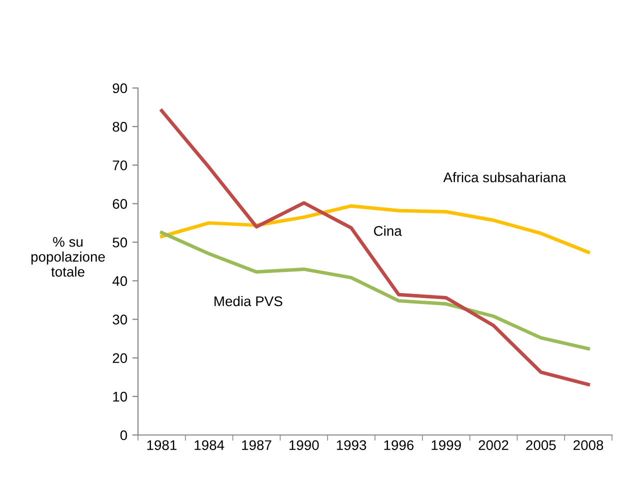 Image resolution: width=618 pixels, height=485 pixels. I want to click on y-tick-label: 10, so click(120, 397).